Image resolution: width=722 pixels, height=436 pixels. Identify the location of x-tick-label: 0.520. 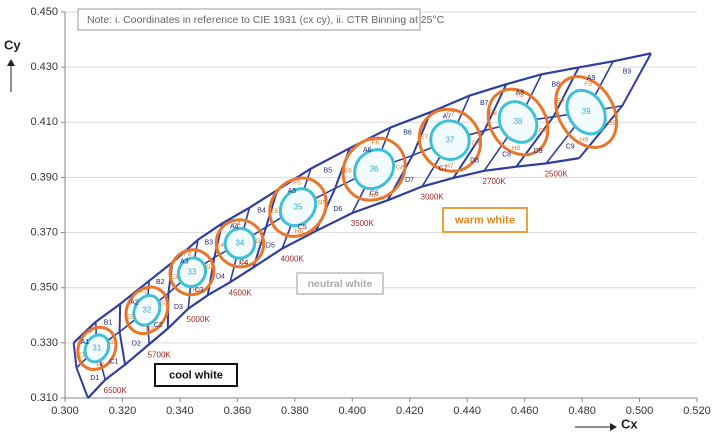
(697, 411).